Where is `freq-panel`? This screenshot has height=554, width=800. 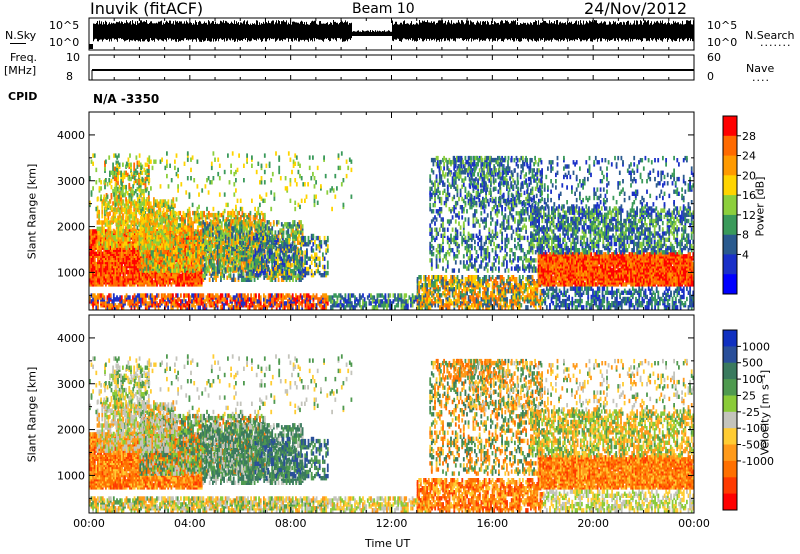
freq-panel is located at coordinates (391, 67).